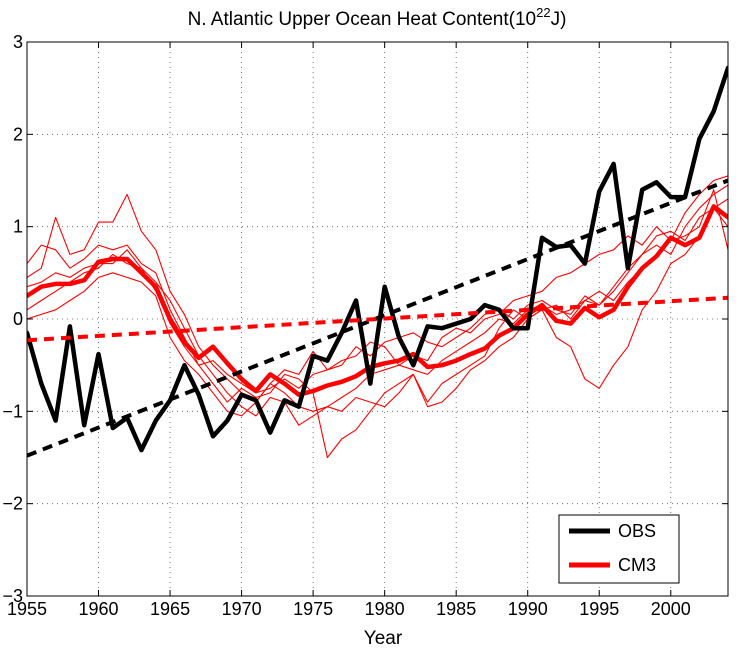 Image resolution: width=741 pixels, height=654 pixels. I want to click on x-tick-label: 1995, so click(599, 609).